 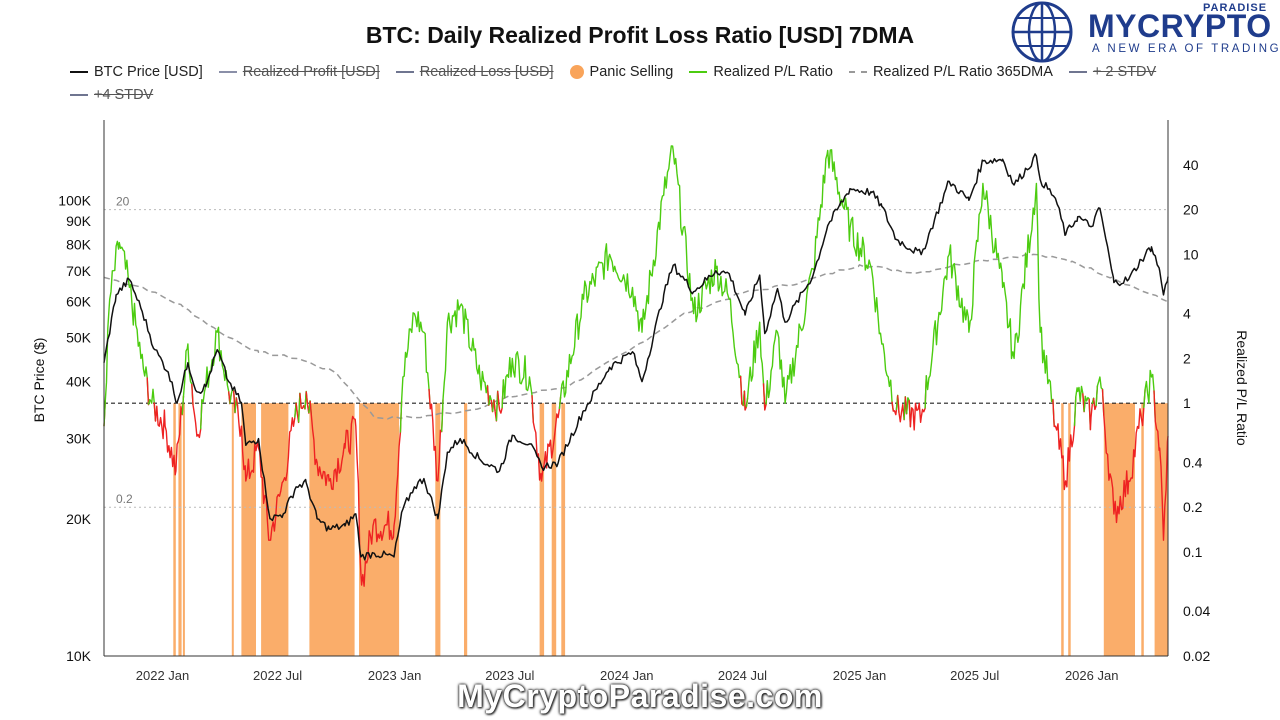 I want to click on reference-line-label: 20, so click(x=123, y=202).